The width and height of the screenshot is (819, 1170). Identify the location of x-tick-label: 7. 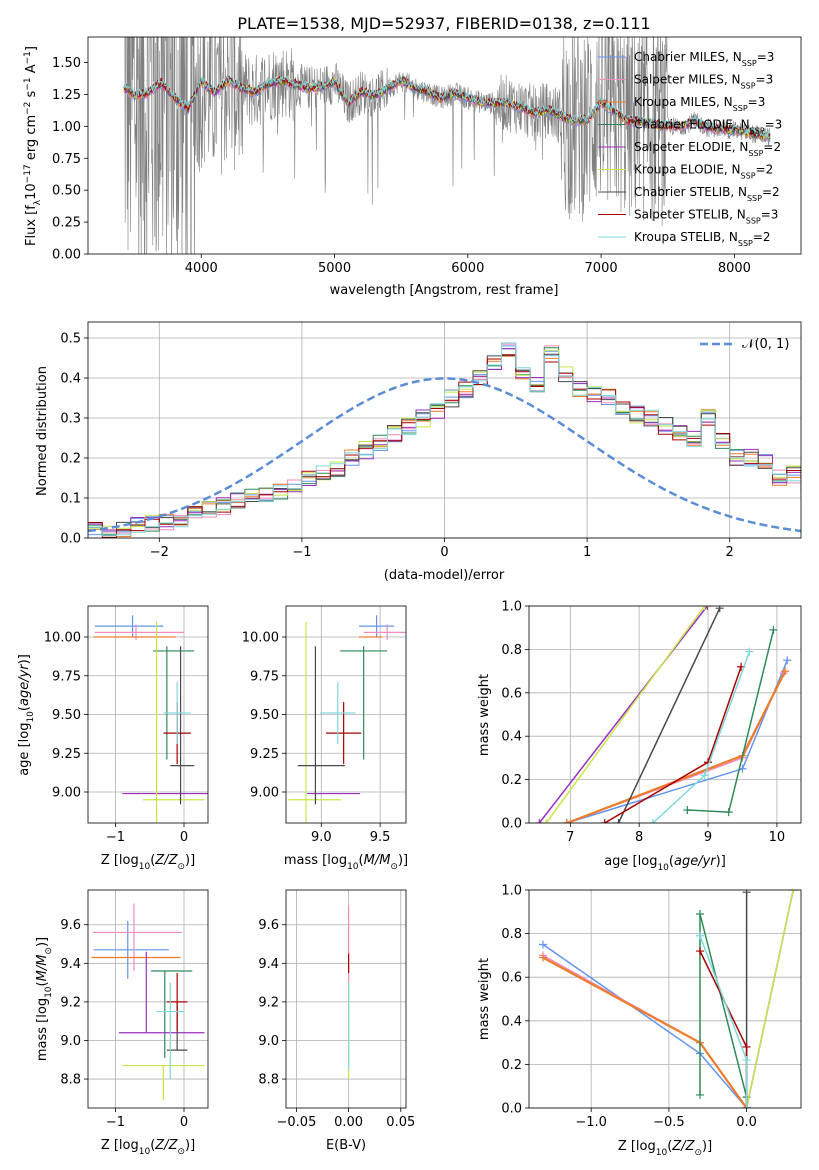
(570, 837).